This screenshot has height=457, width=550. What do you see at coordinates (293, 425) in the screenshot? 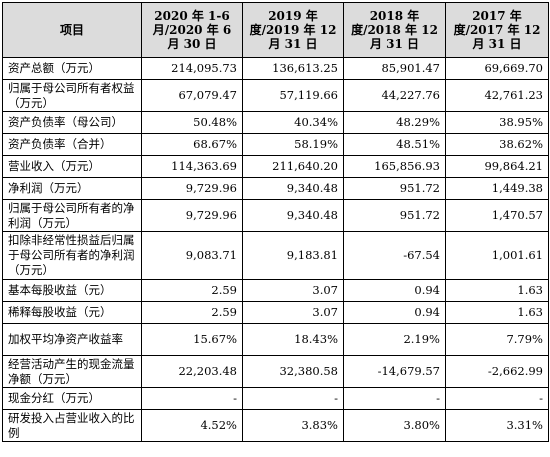
I see `cell-value: 3.83%` at bounding box center [293, 425].